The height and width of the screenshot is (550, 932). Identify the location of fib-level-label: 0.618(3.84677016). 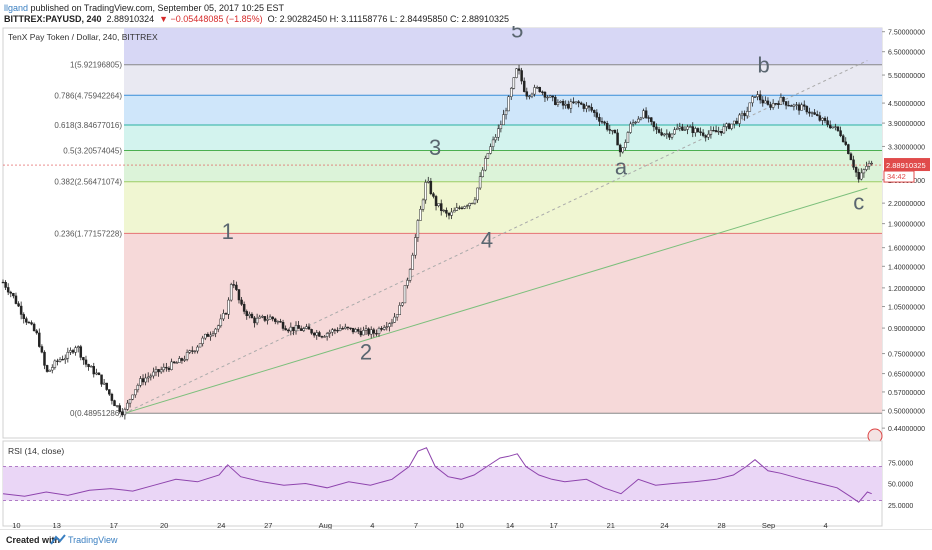
(88, 125).